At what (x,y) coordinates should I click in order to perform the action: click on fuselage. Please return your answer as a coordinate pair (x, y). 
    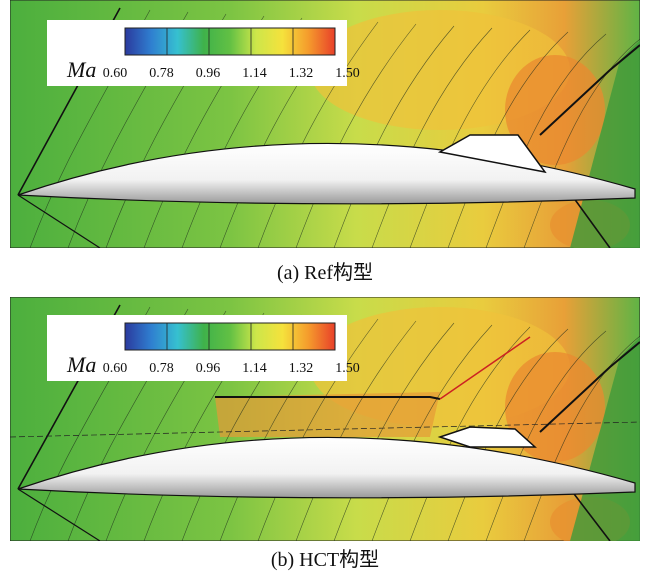
    Looking at the image, I should click on (326, 467).